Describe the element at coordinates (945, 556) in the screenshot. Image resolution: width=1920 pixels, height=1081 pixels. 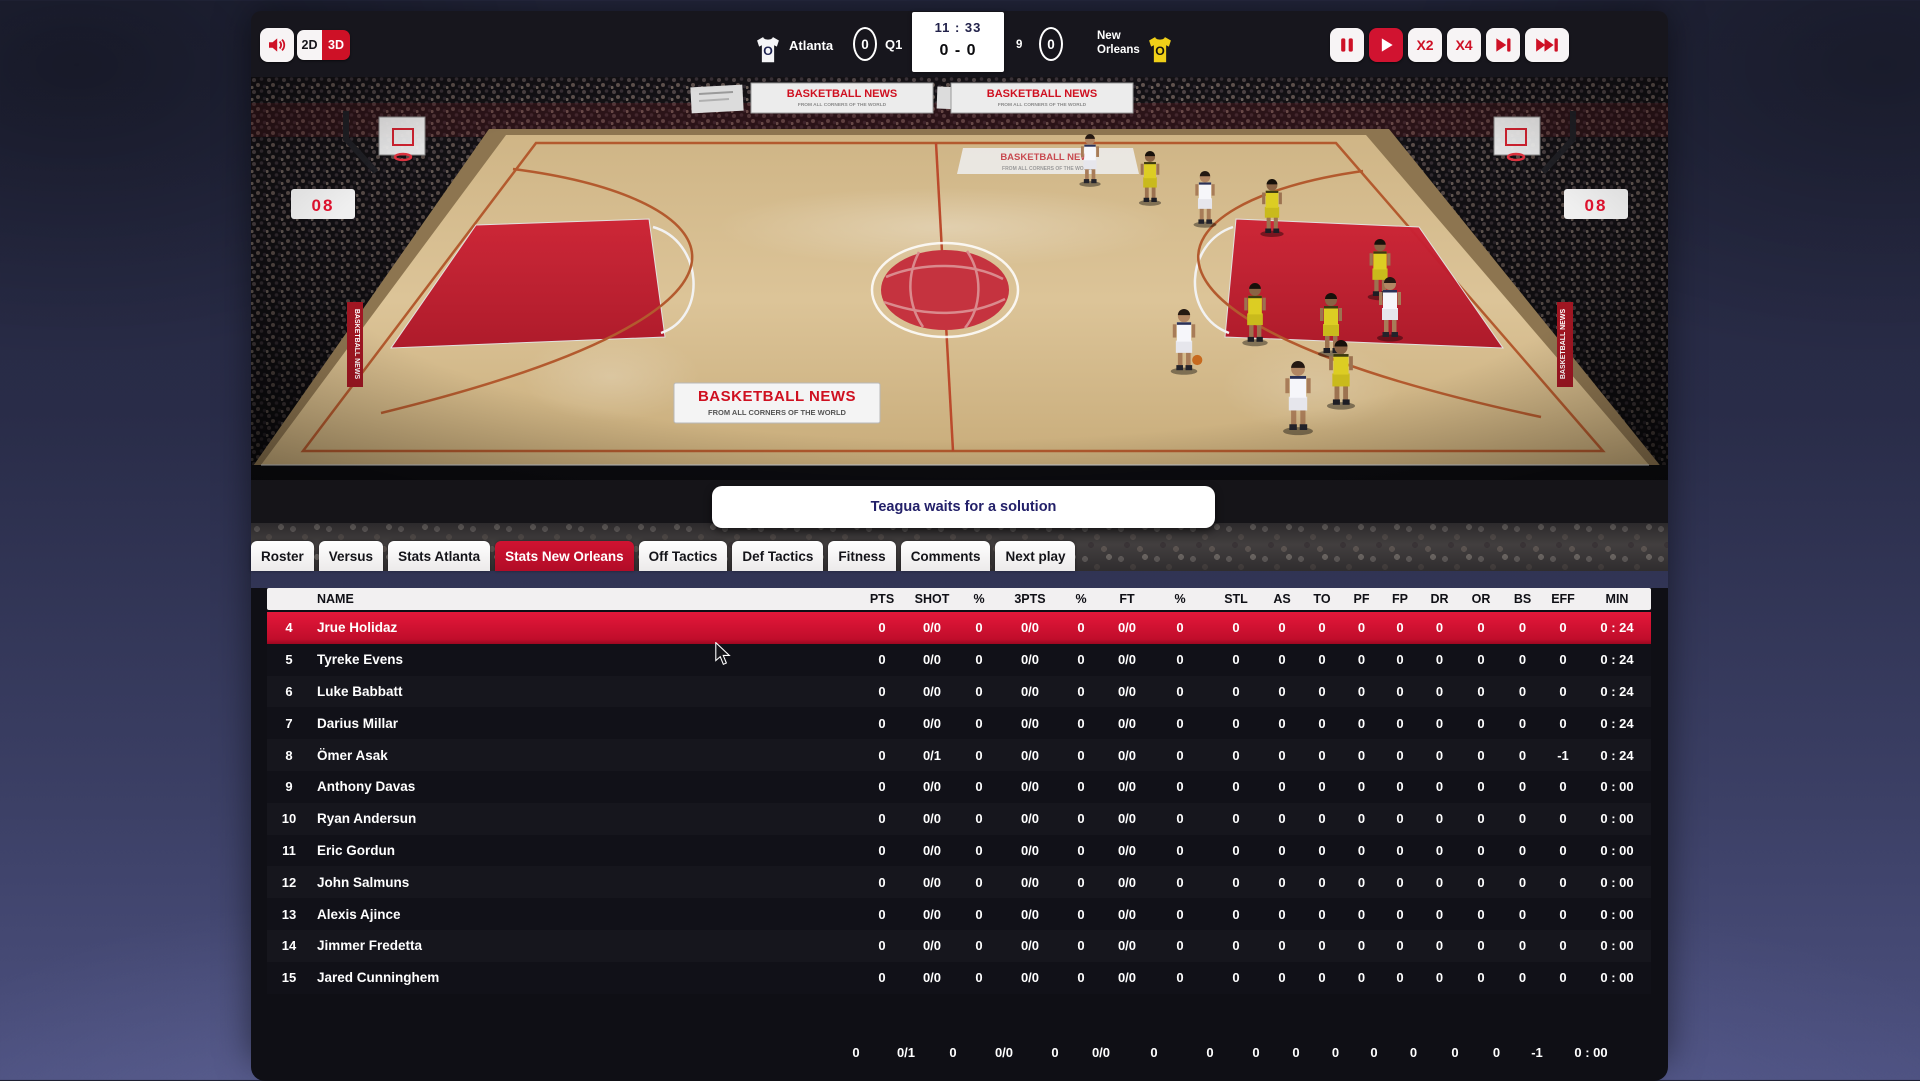
I see `tab-comments: Comments` at that location.